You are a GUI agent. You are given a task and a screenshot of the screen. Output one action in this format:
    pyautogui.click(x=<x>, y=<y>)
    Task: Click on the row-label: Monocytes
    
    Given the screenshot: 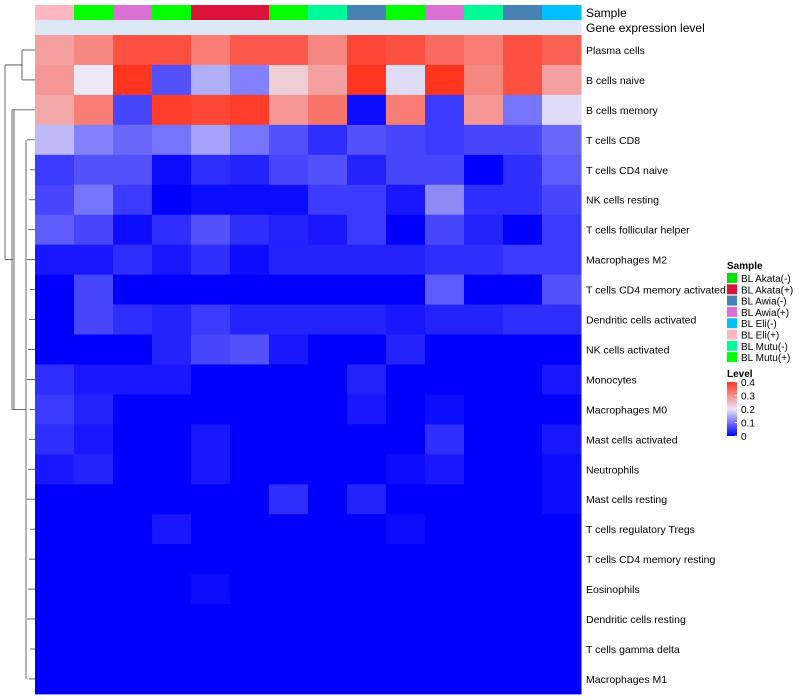 What is the action you would take?
    pyautogui.click(x=611, y=380)
    